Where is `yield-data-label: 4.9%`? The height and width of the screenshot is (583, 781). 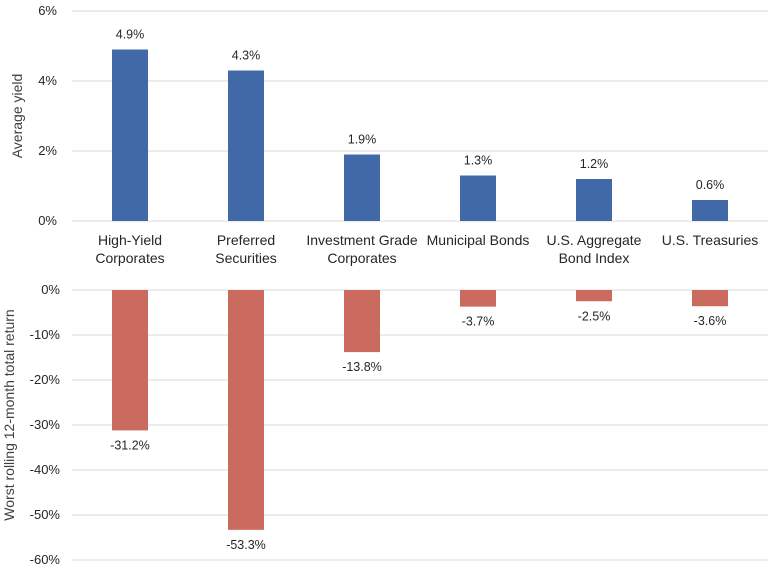
yield-data-label: 4.9% is located at coordinates (130, 35).